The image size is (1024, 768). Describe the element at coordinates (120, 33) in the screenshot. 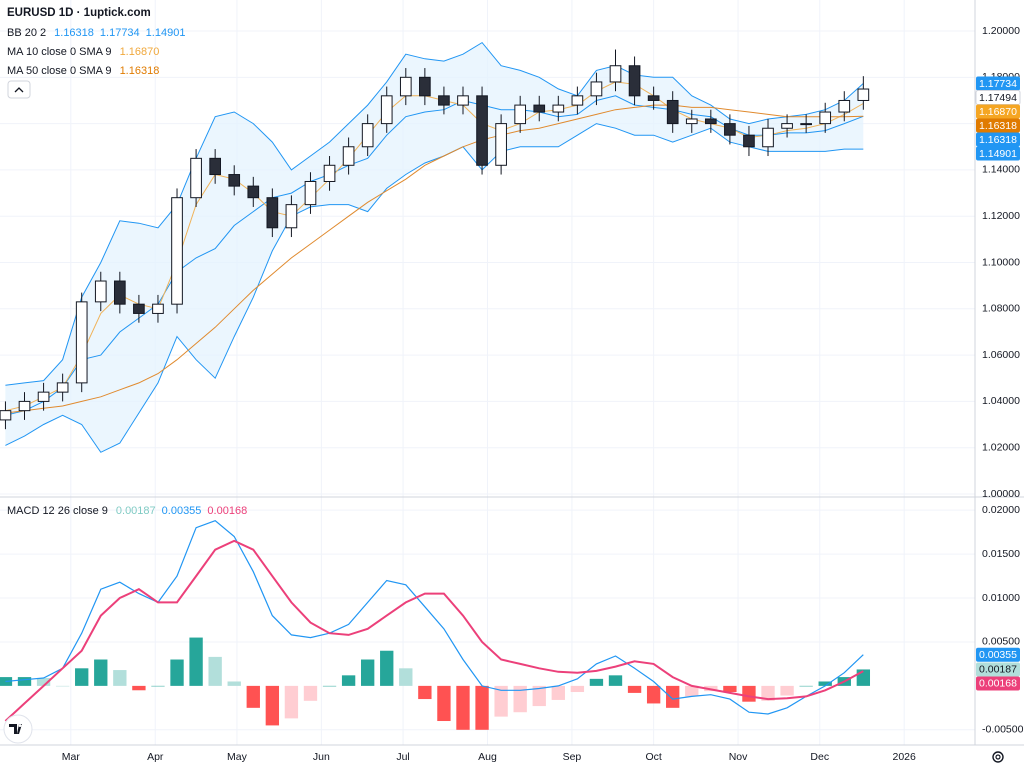

I see `legend-value: 1.17734` at that location.